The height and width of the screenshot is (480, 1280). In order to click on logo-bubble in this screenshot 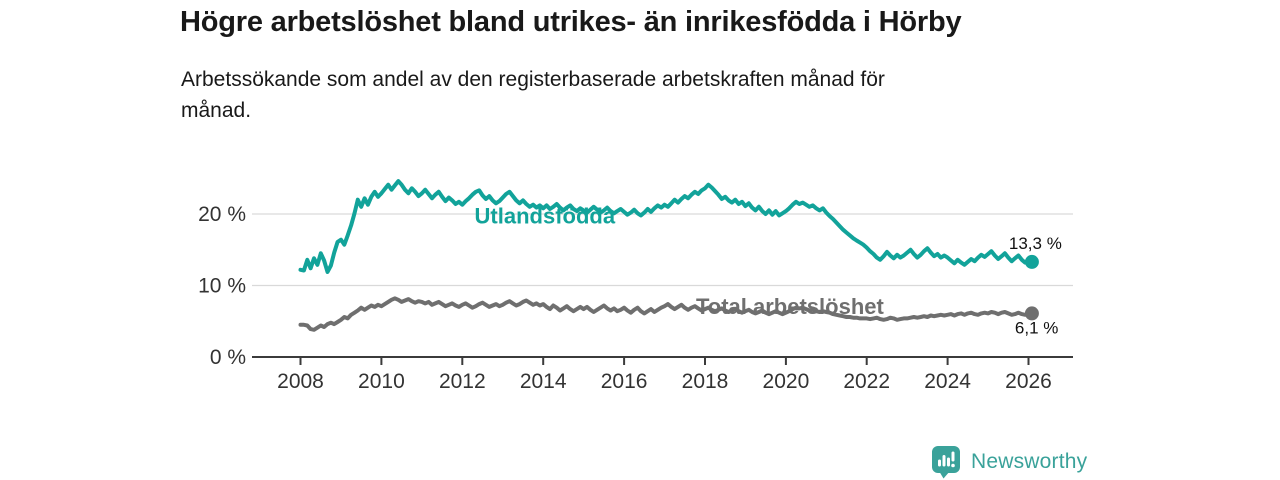, I will do `click(946, 459)`.